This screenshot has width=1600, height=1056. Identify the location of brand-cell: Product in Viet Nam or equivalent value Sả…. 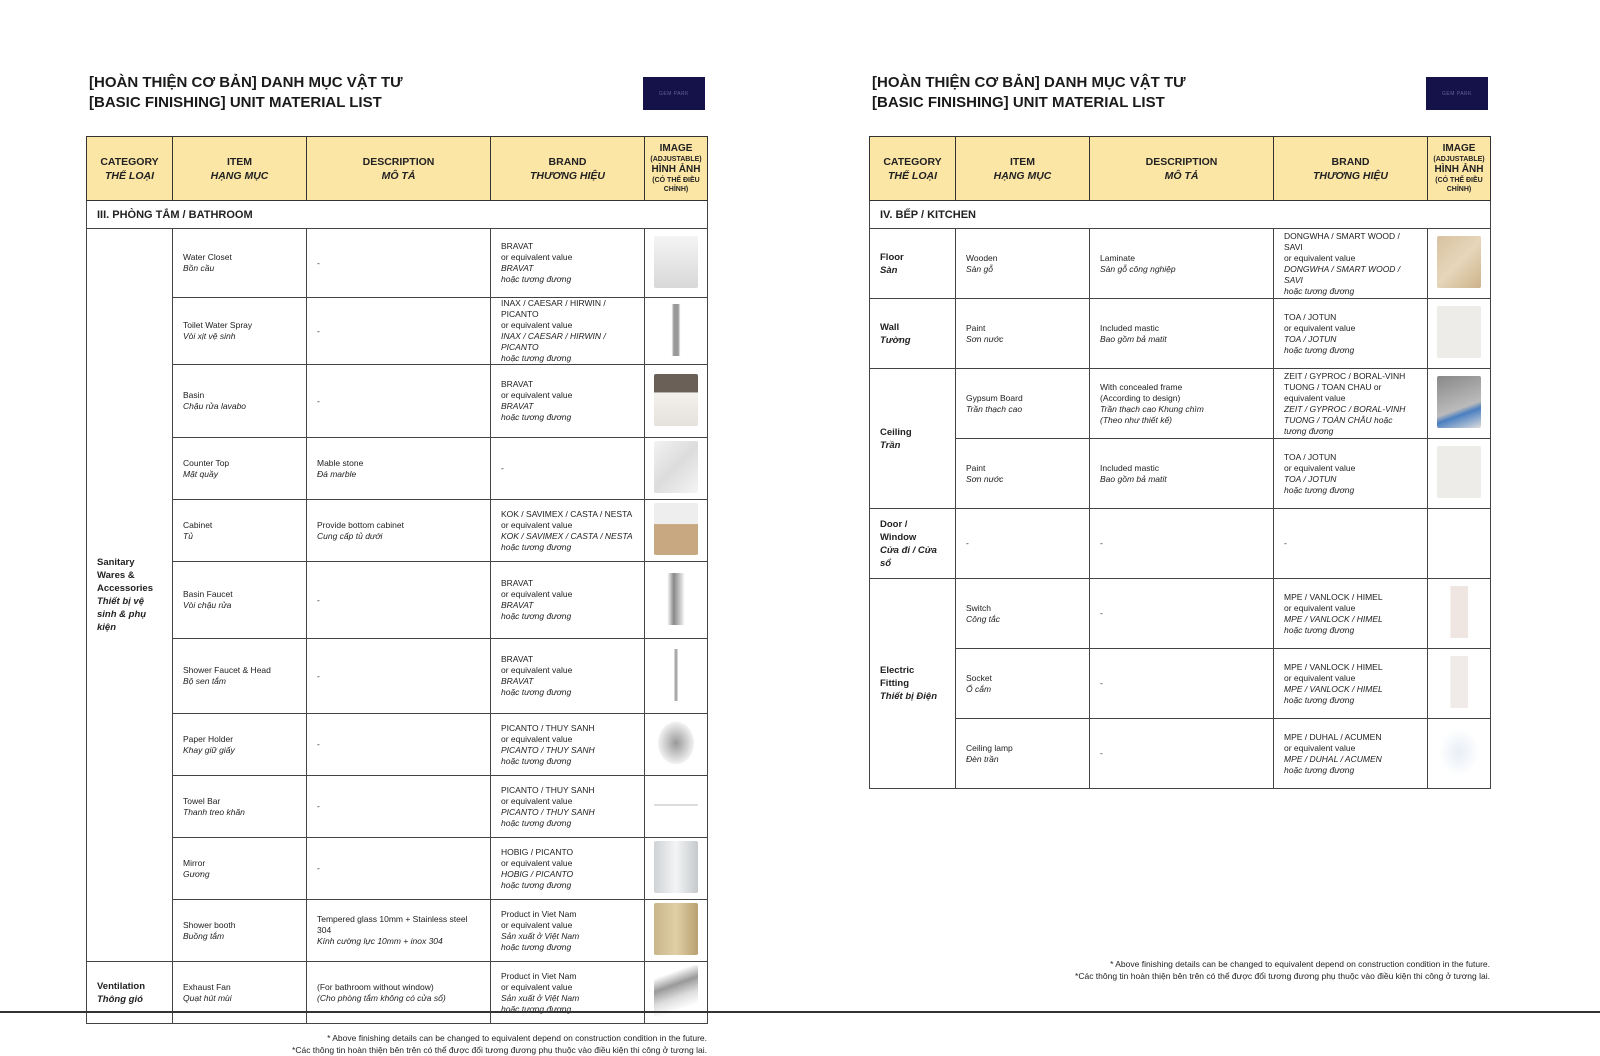
(567, 930).